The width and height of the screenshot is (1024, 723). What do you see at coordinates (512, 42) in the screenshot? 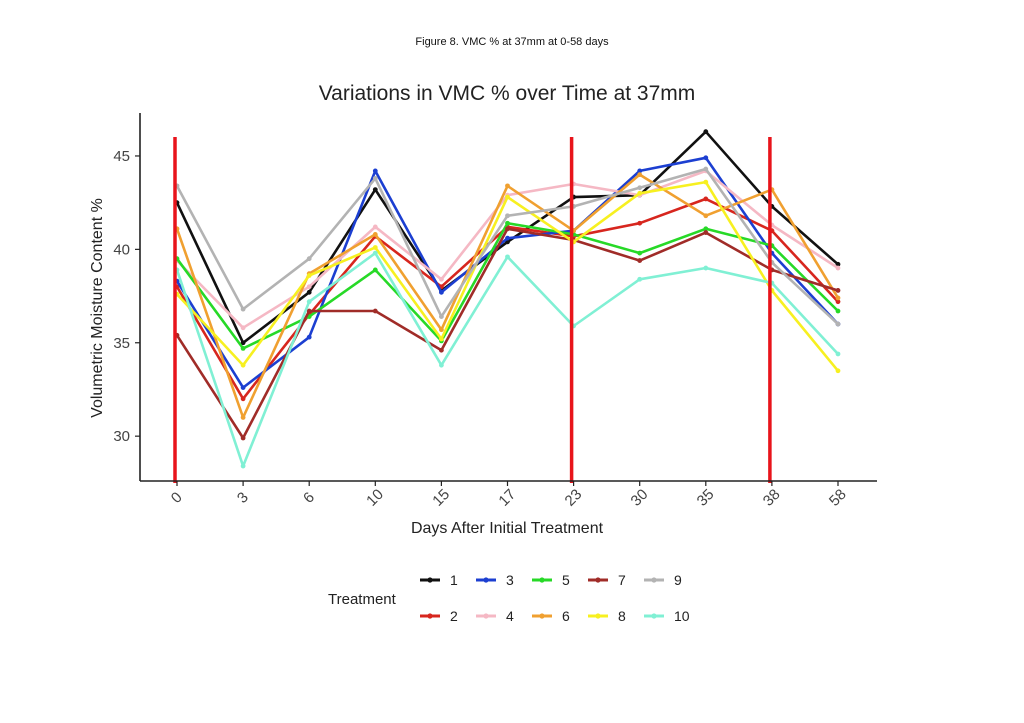
I see `figure-caption: Figure 8. VMC % at 37mm at 0-58 days` at bounding box center [512, 42].